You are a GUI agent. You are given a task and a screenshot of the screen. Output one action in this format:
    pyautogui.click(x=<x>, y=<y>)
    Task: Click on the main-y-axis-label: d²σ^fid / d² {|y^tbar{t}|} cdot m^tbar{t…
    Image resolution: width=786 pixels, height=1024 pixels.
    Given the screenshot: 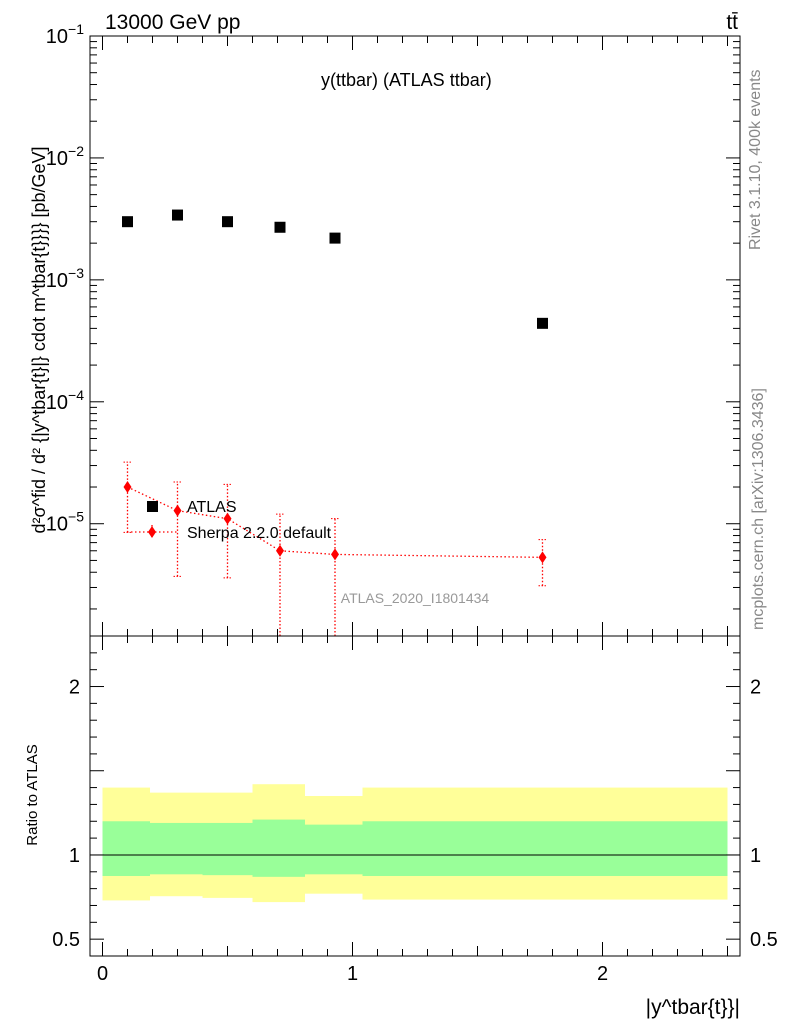 What is the action you would take?
    pyautogui.click(x=39, y=339)
    